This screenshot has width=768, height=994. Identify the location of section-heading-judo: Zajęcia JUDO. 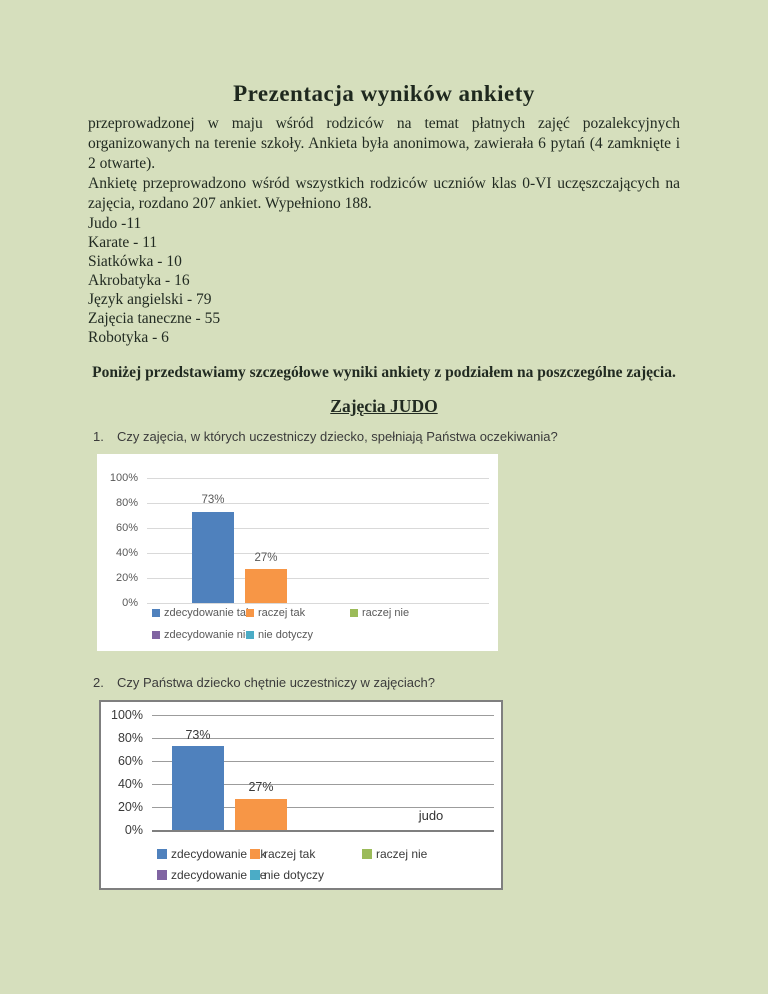
(384, 406).